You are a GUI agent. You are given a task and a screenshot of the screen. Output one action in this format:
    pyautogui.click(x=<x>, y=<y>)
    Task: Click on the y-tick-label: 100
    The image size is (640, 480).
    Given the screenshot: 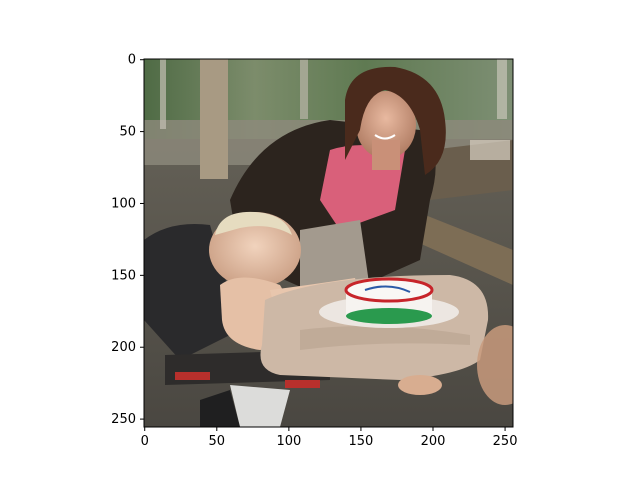 What is the action you would take?
    pyautogui.click(x=123, y=203)
    